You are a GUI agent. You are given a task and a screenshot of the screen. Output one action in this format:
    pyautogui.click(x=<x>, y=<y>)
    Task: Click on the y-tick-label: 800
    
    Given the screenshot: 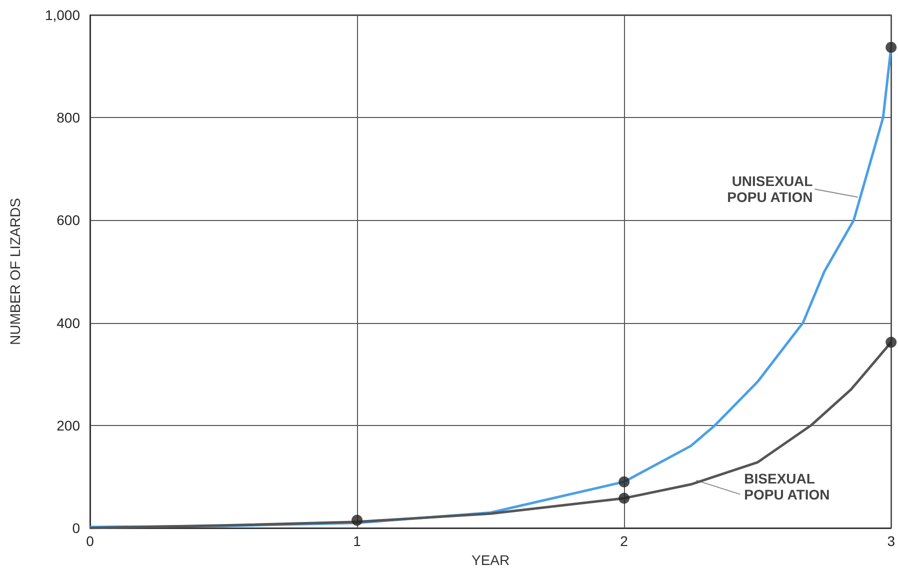 What is the action you would take?
    pyautogui.click(x=68, y=118)
    